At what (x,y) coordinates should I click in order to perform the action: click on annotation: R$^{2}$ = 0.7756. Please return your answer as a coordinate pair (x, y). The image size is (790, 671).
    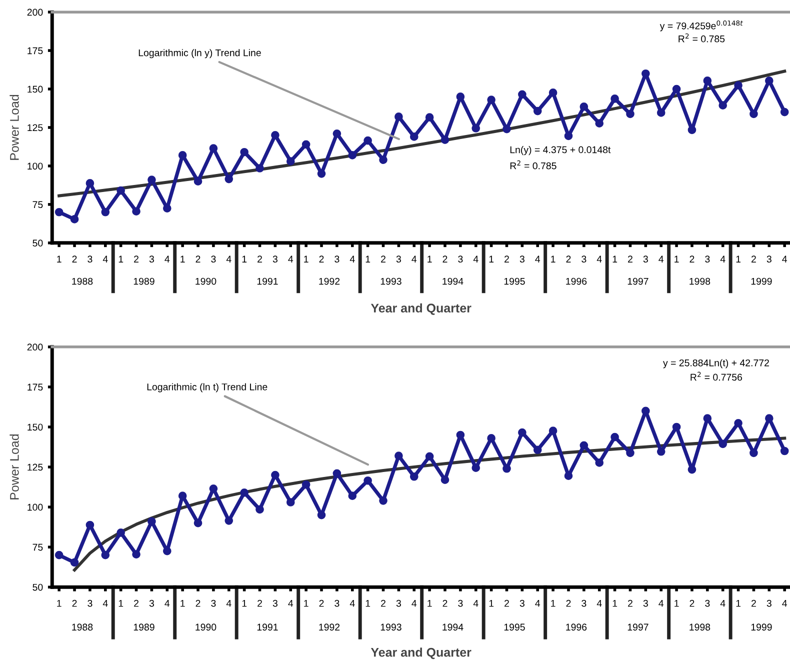
    Looking at the image, I should click on (716, 376).